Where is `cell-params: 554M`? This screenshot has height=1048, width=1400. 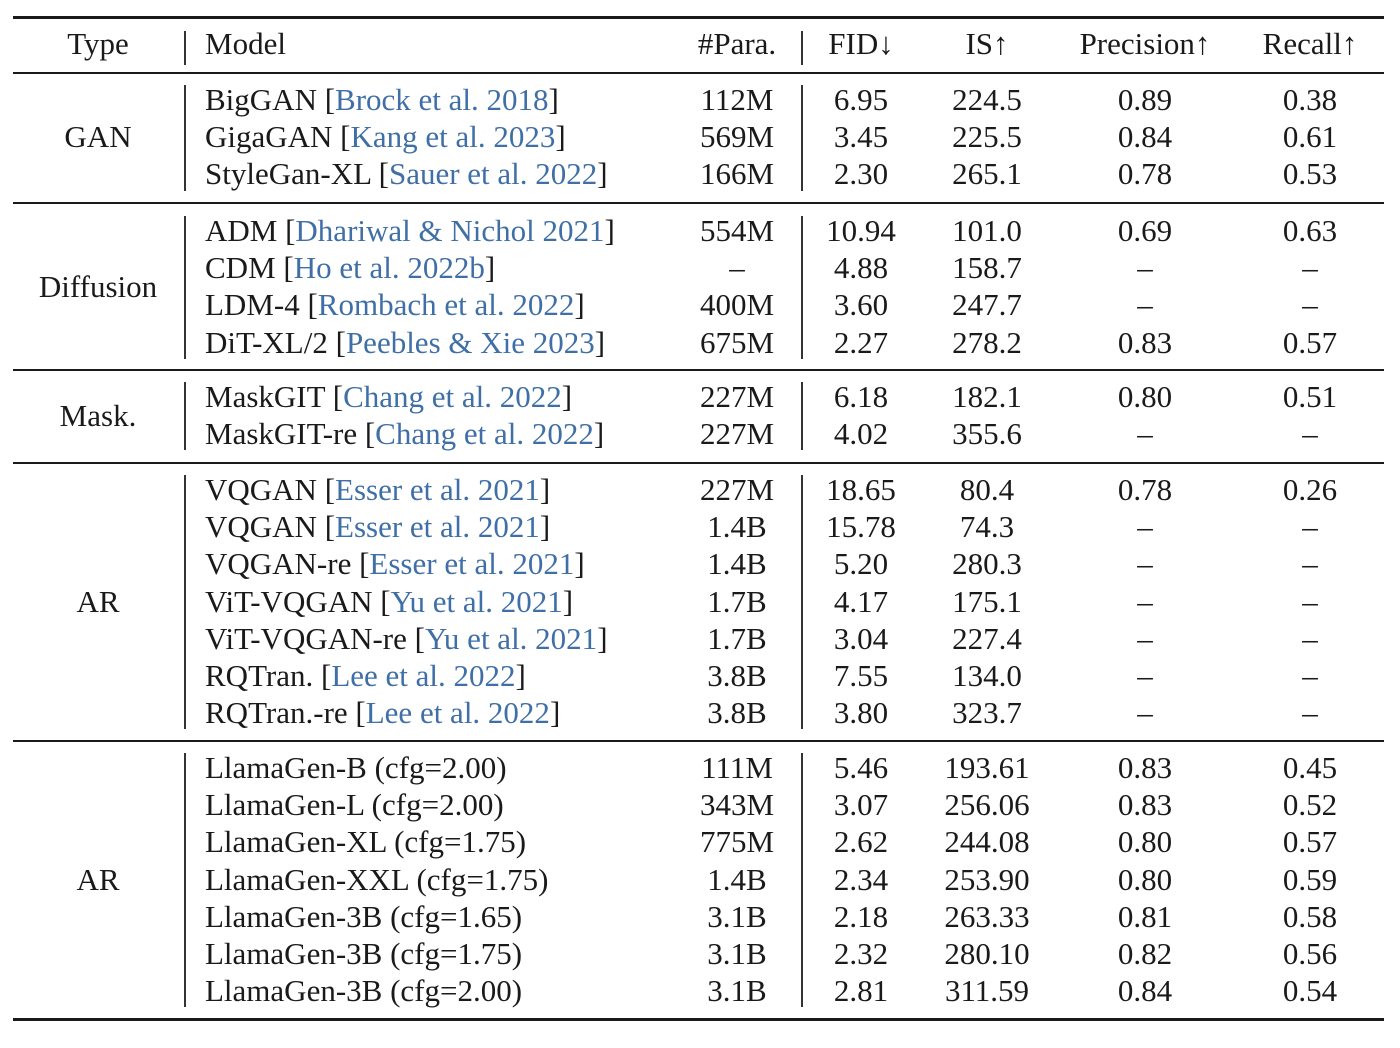 cell-params: 554M is located at coordinates (737, 230).